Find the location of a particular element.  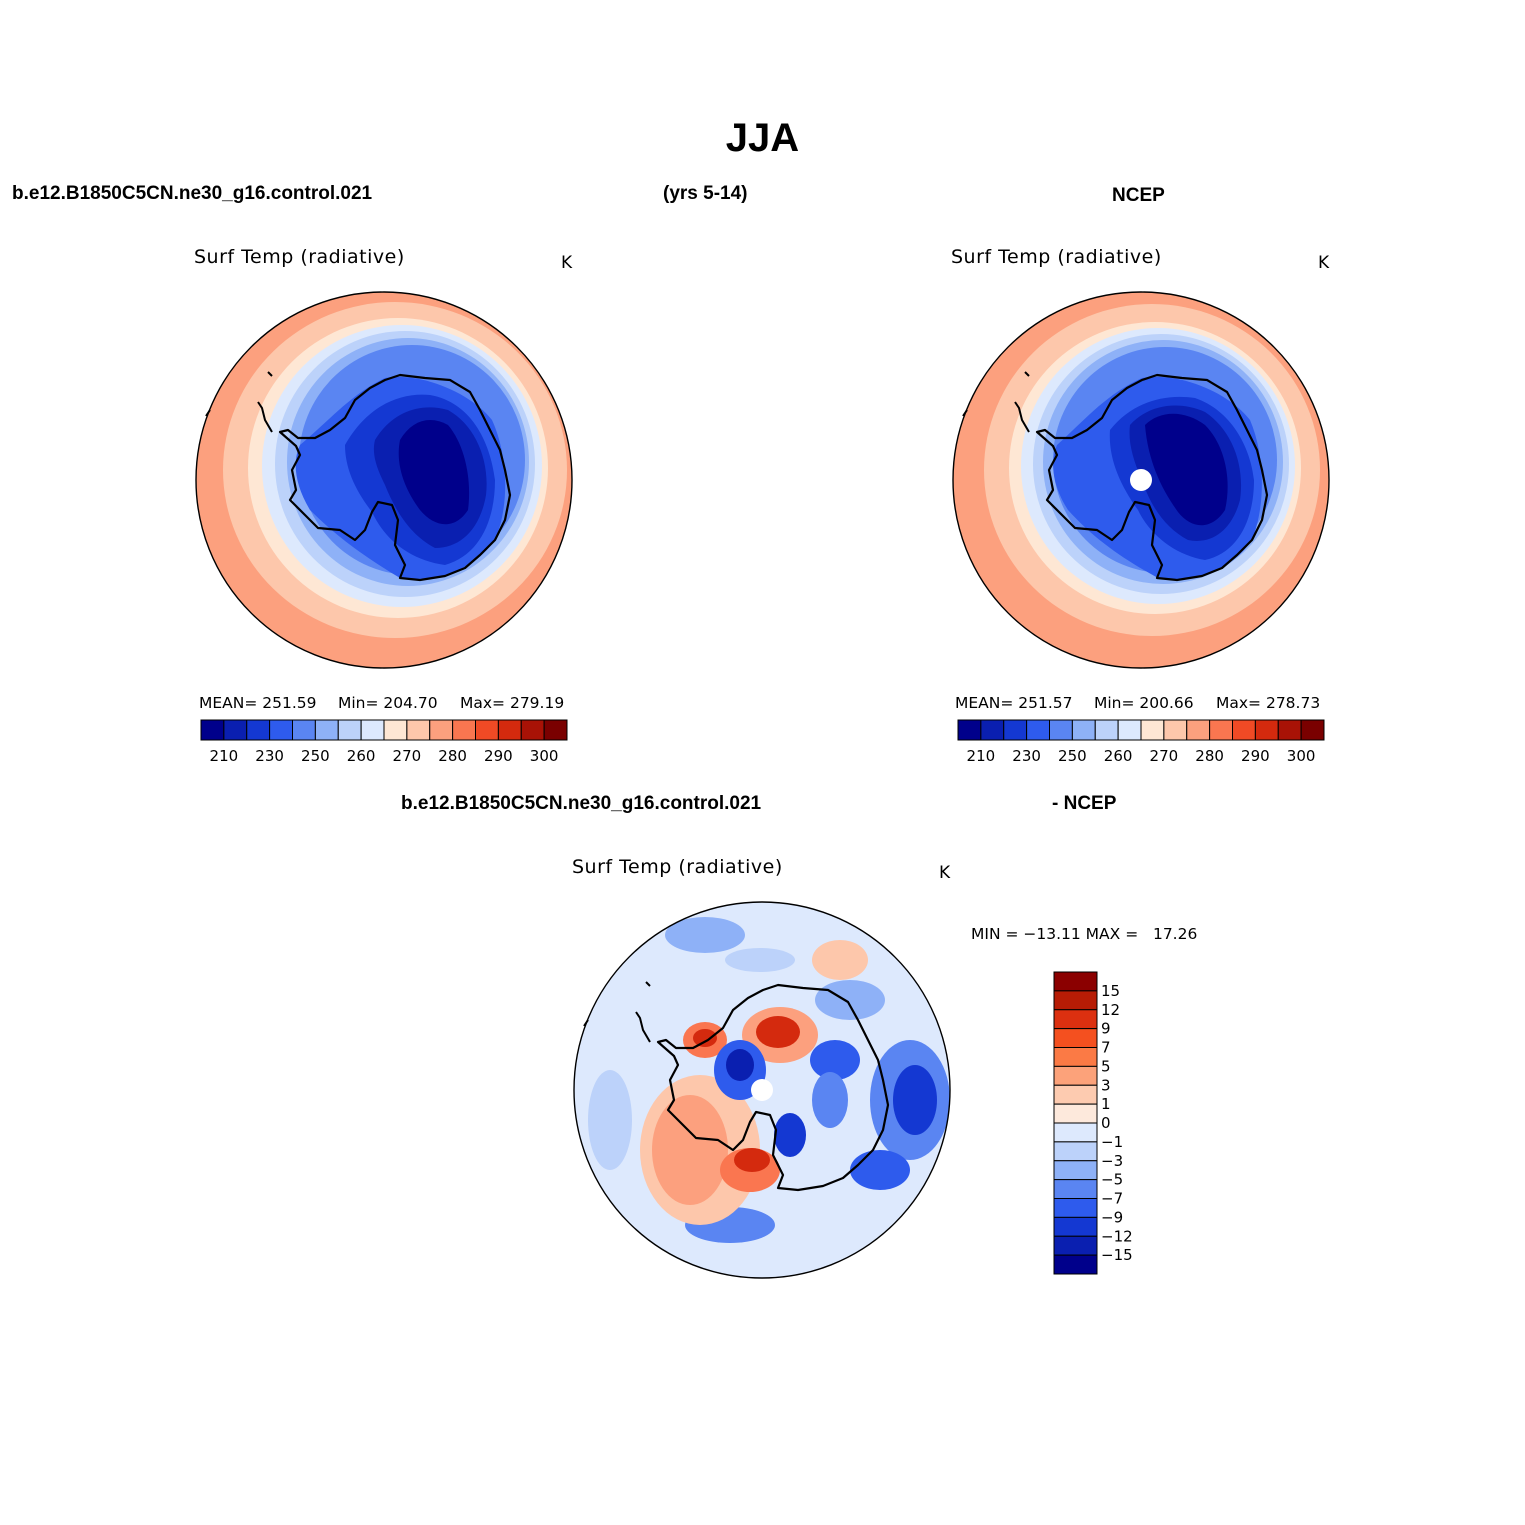

model-polar-map is located at coordinates (384, 480).